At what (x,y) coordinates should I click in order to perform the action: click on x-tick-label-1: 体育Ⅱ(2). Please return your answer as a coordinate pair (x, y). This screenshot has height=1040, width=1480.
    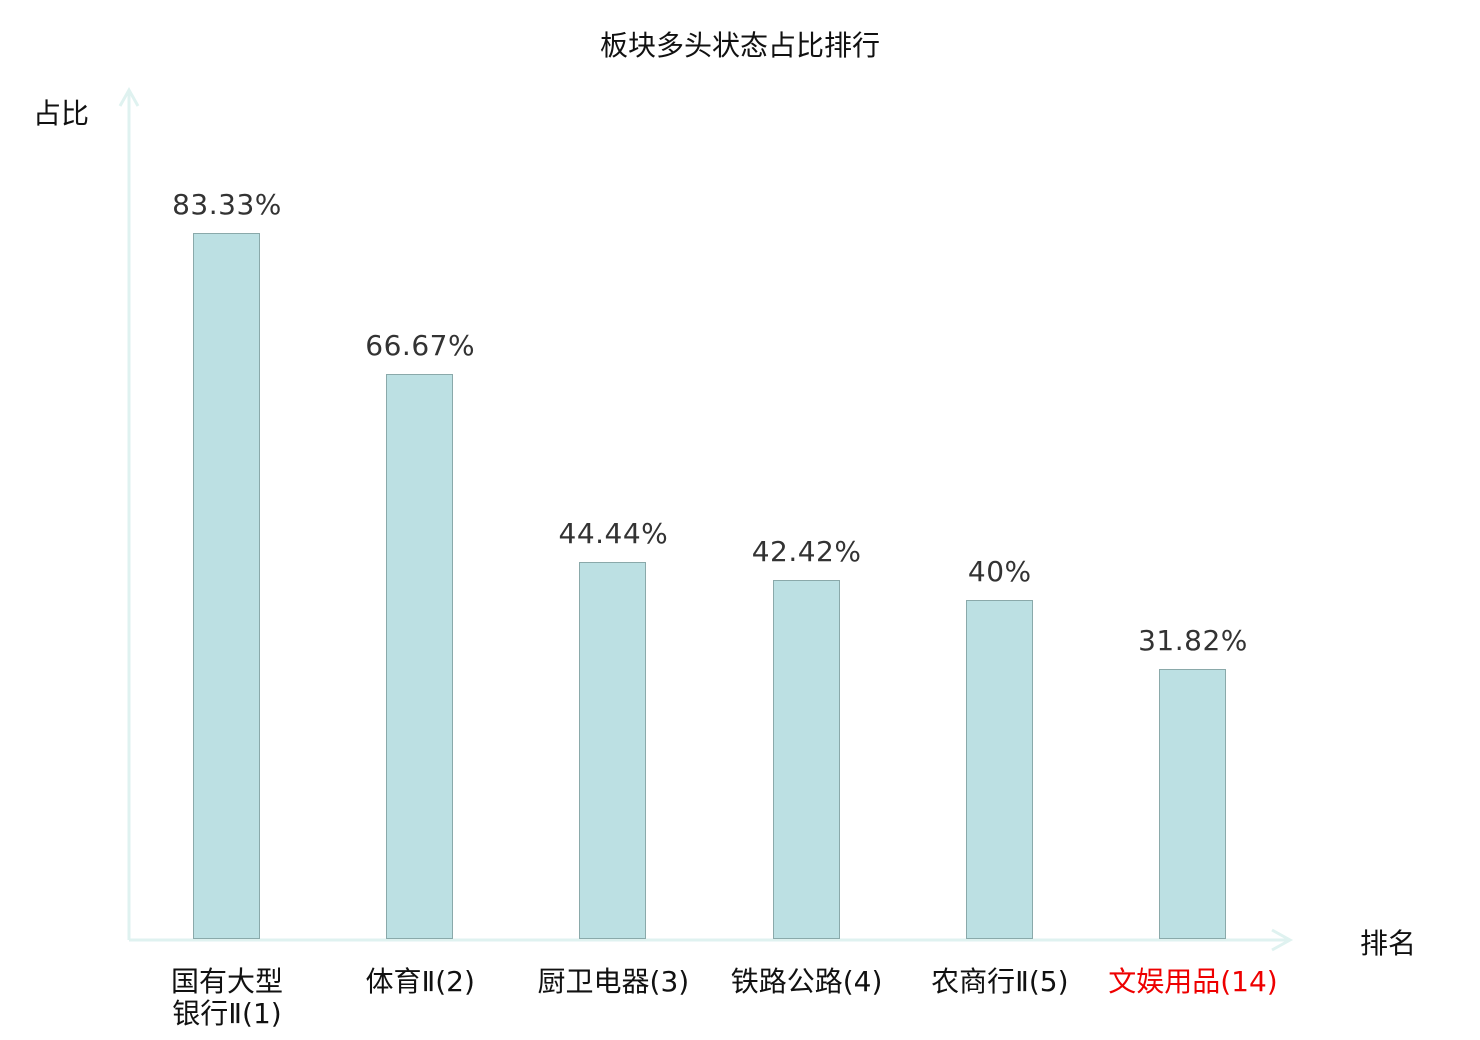
    Looking at the image, I should click on (420, 981).